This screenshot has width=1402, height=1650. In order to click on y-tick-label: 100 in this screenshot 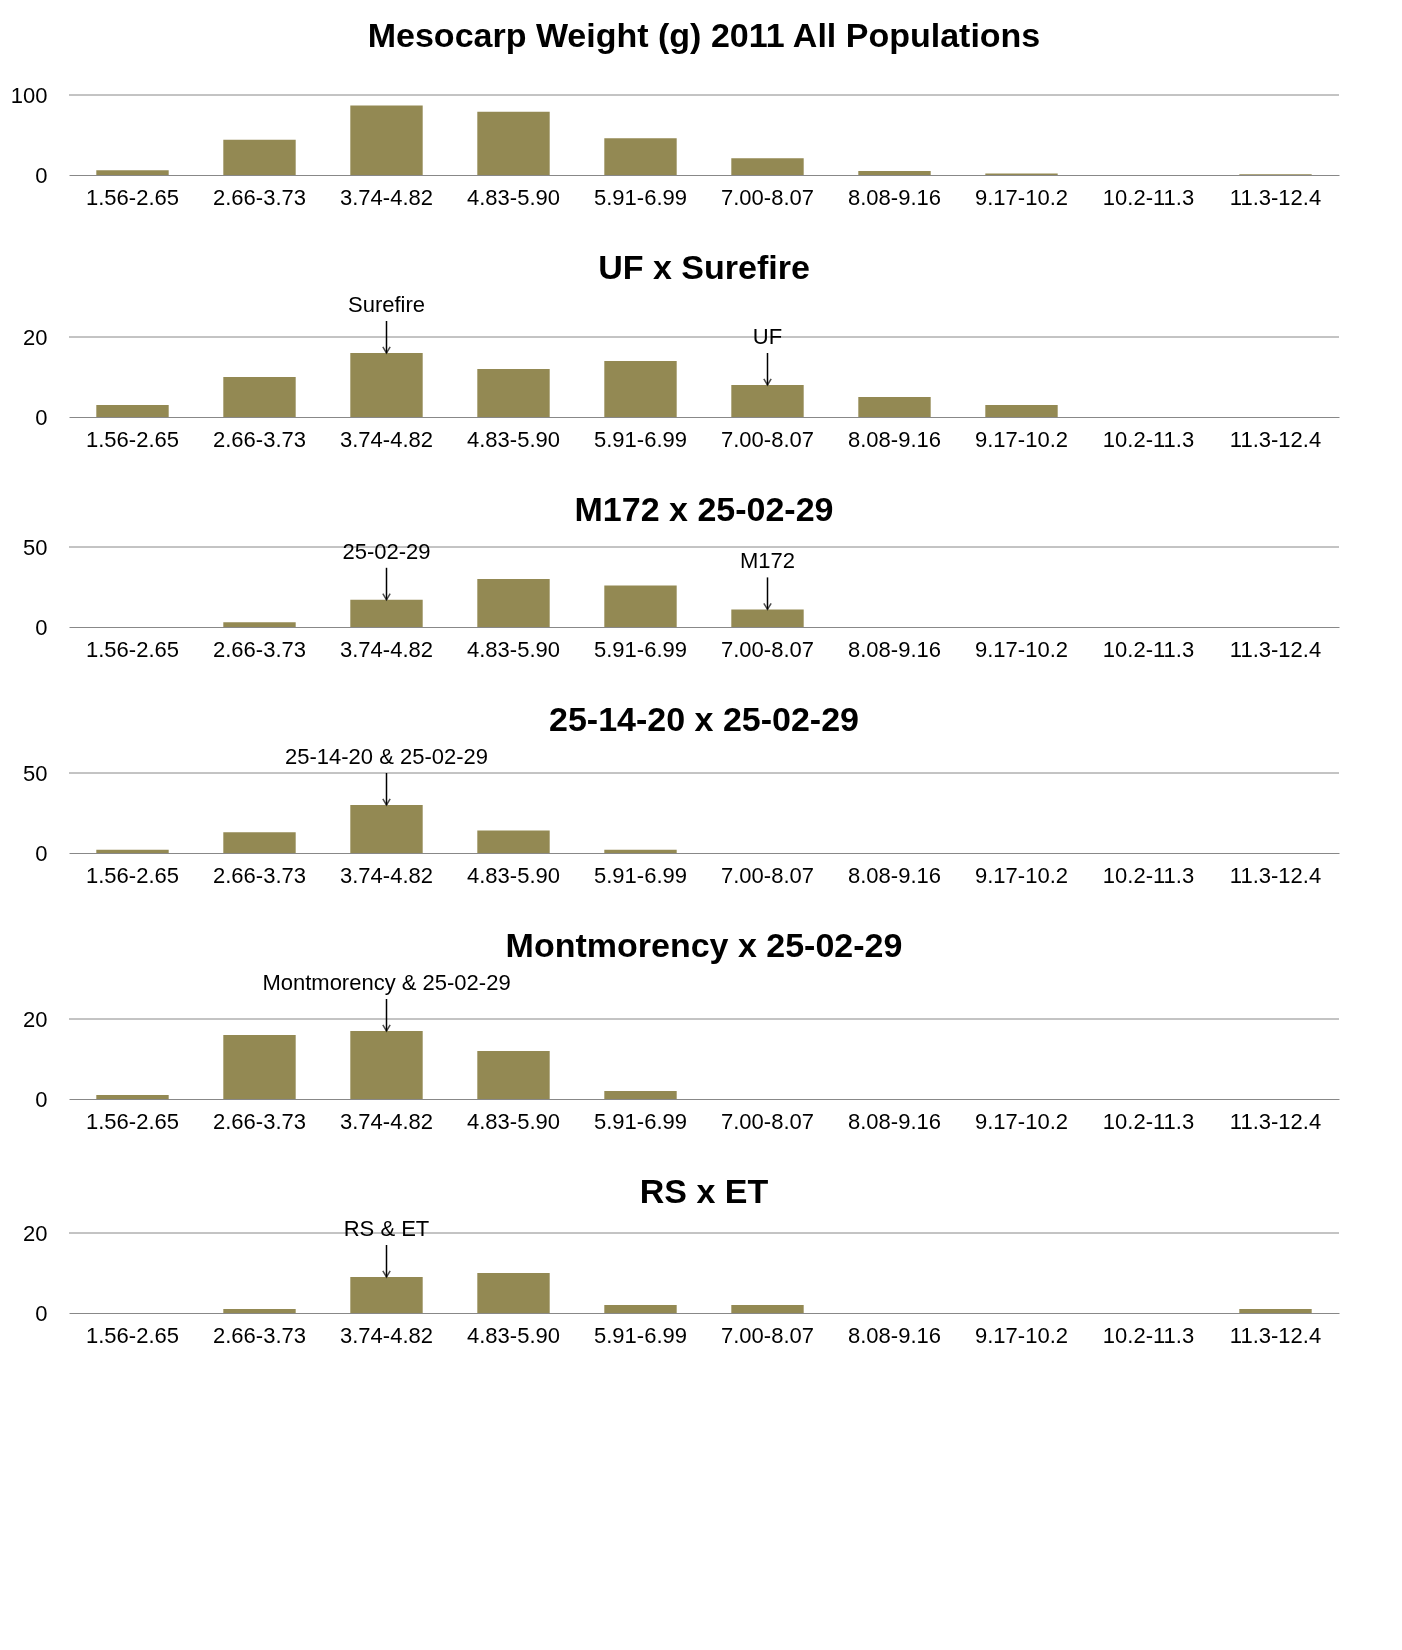, I will do `click(29, 95)`.